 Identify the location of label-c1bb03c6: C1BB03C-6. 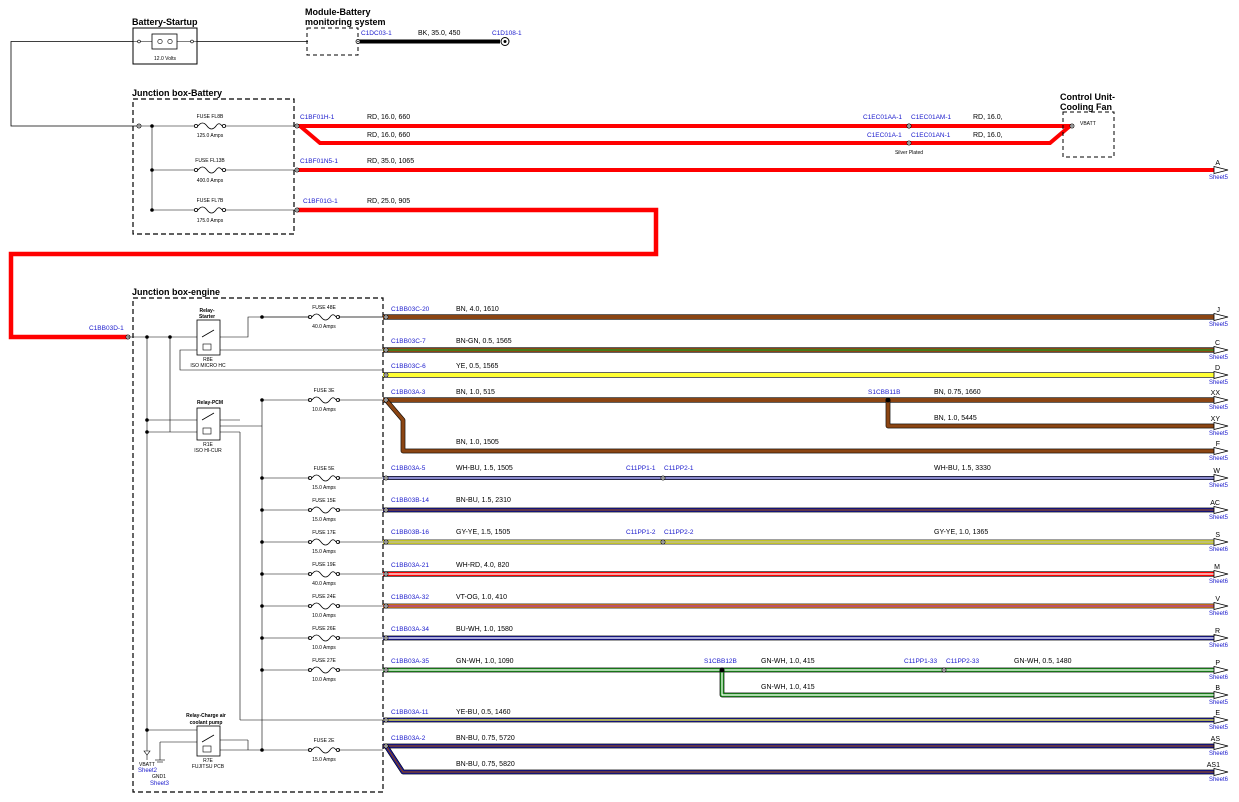
(408, 366).